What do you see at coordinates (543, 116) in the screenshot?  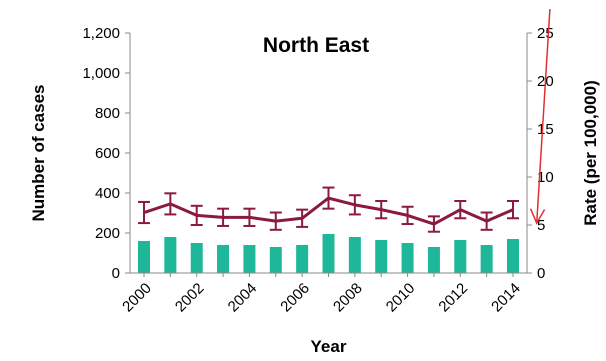 I see `arrow-shaft` at bounding box center [543, 116].